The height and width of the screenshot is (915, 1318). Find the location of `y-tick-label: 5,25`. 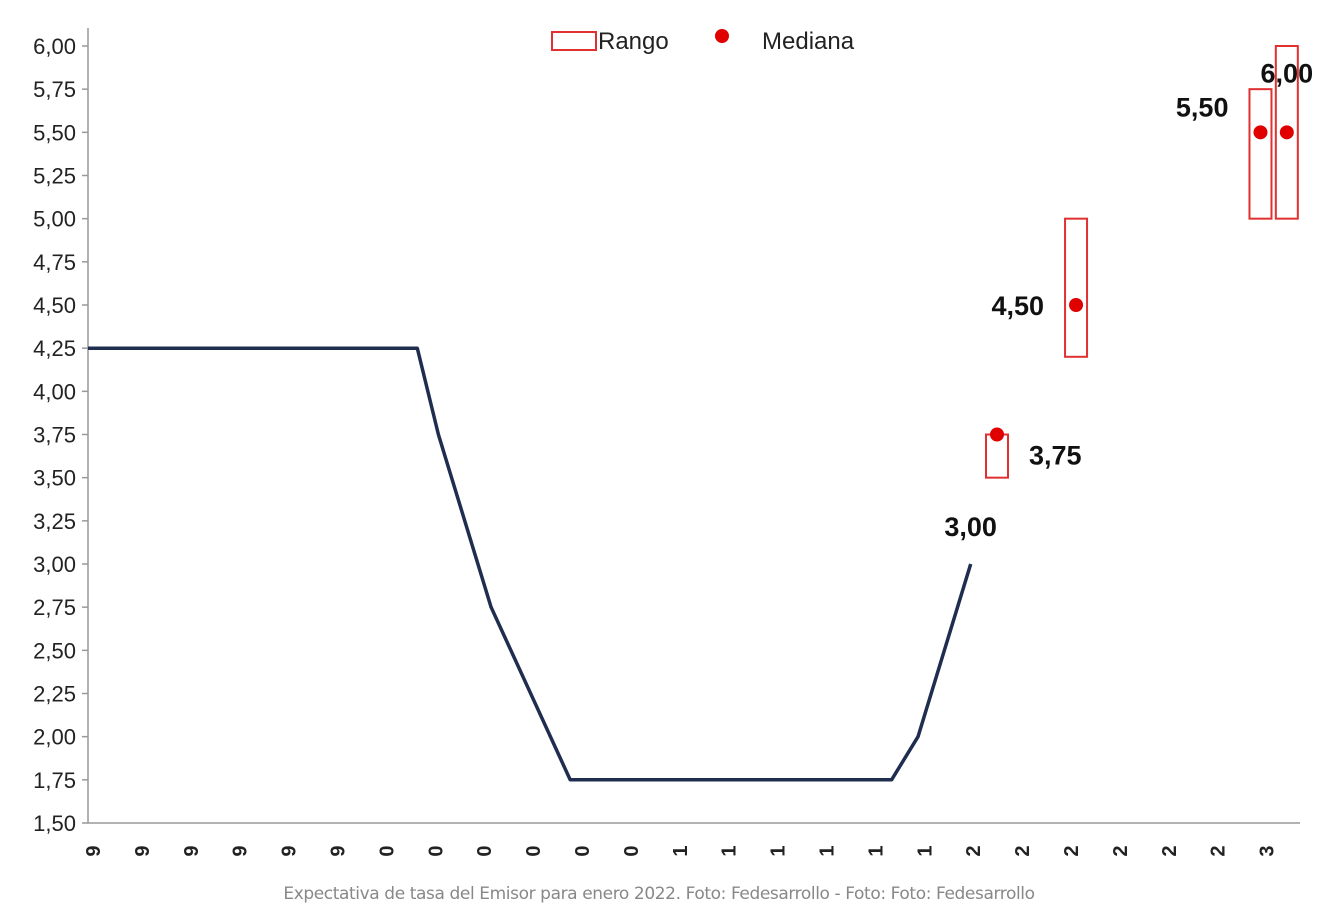

y-tick-label: 5,25 is located at coordinates (54, 176).